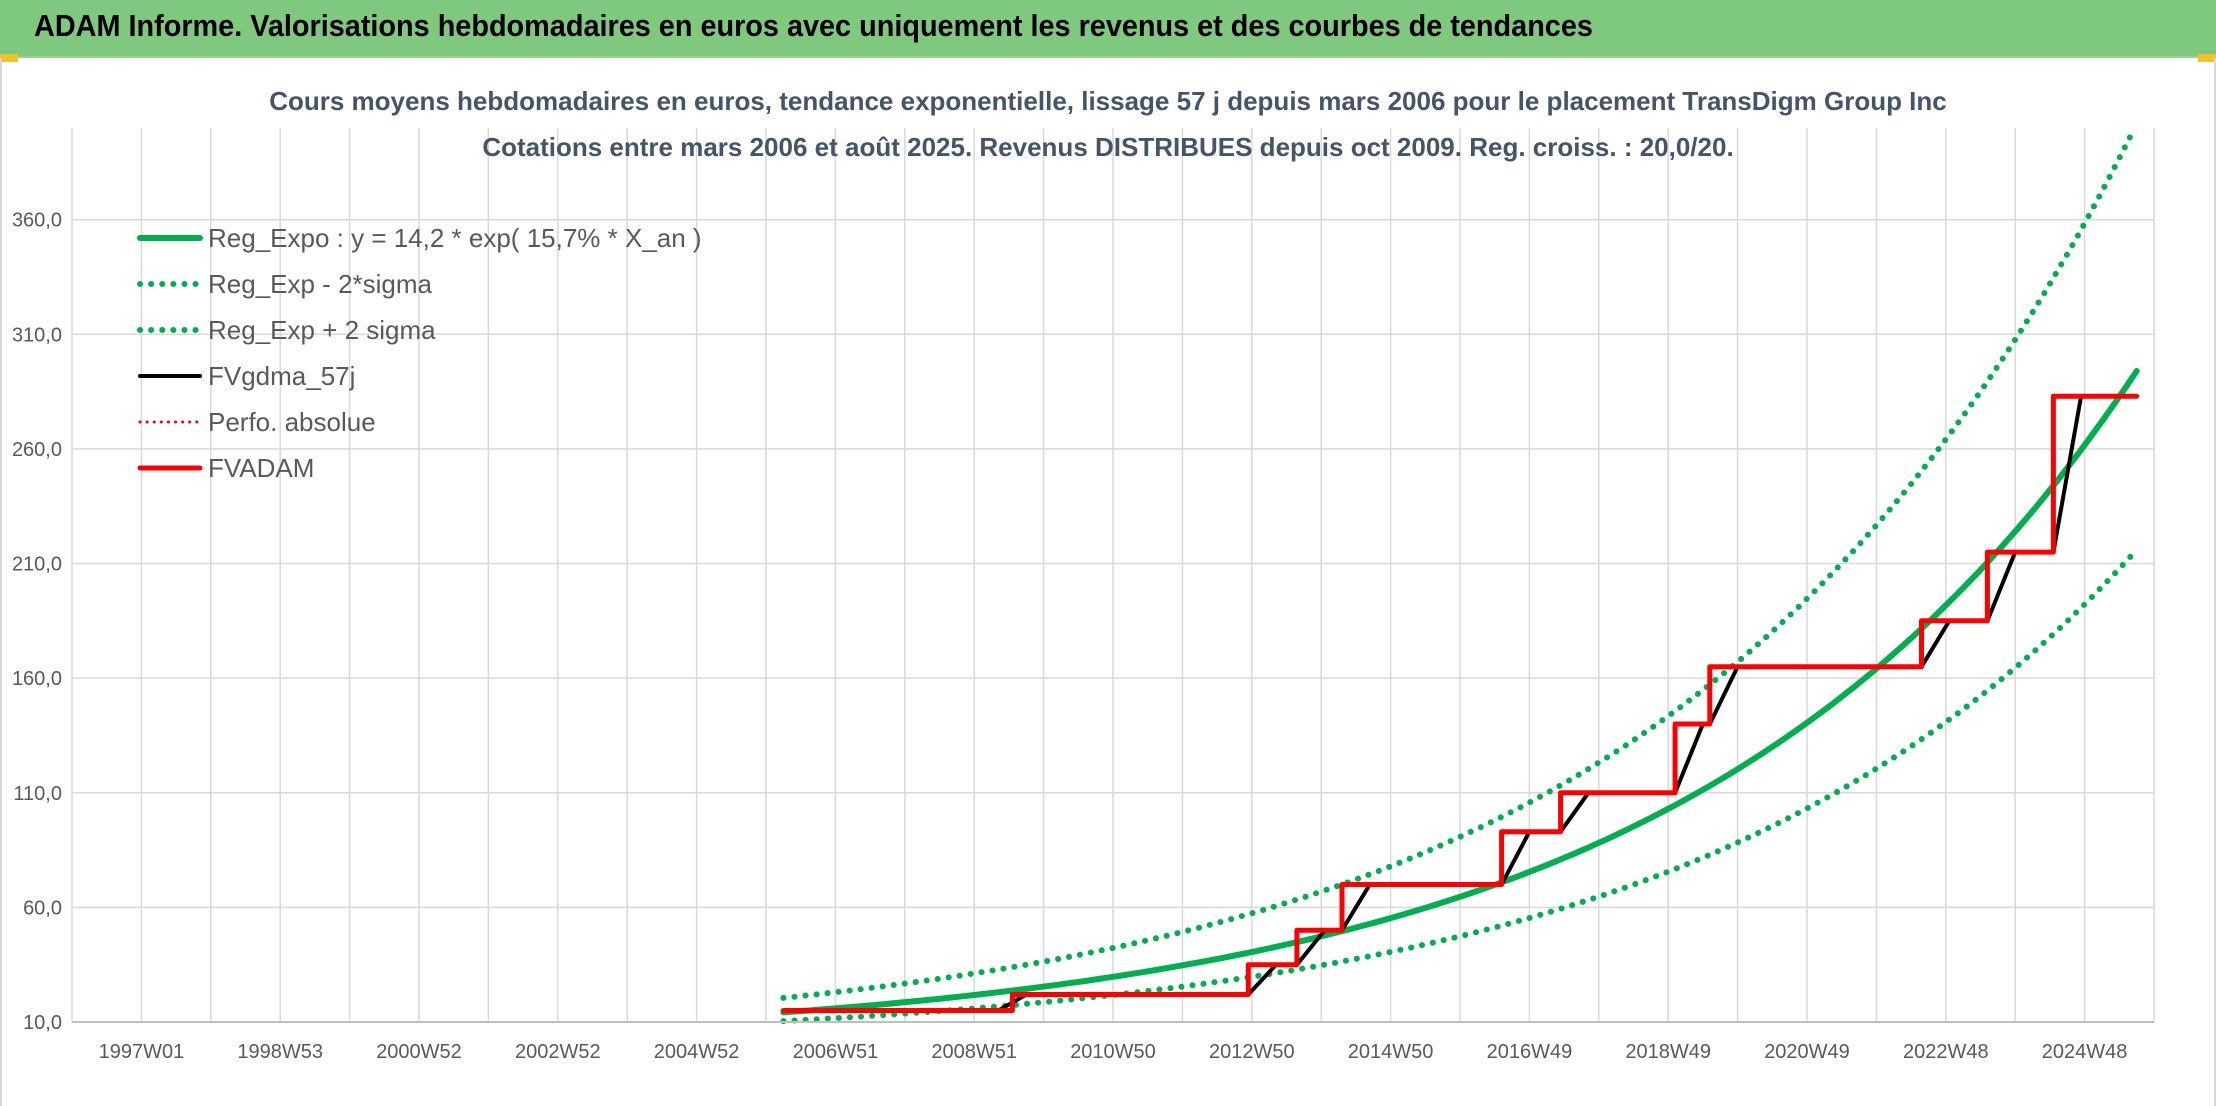  Describe the element at coordinates (836, 1052) in the screenshot. I see `x-tick-label: 2006W51` at that location.